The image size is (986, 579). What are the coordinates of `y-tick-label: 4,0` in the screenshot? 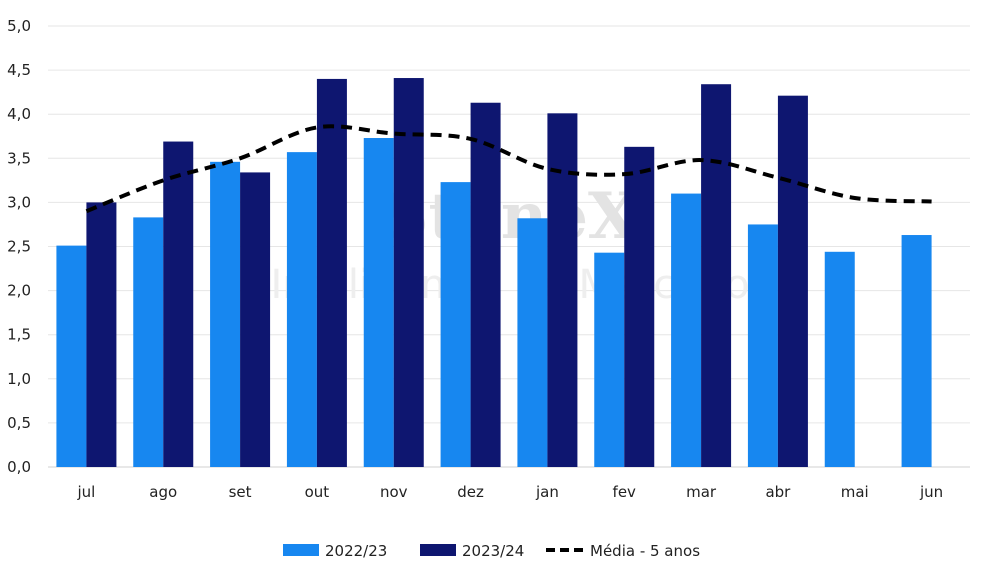 It's located at (19, 114).